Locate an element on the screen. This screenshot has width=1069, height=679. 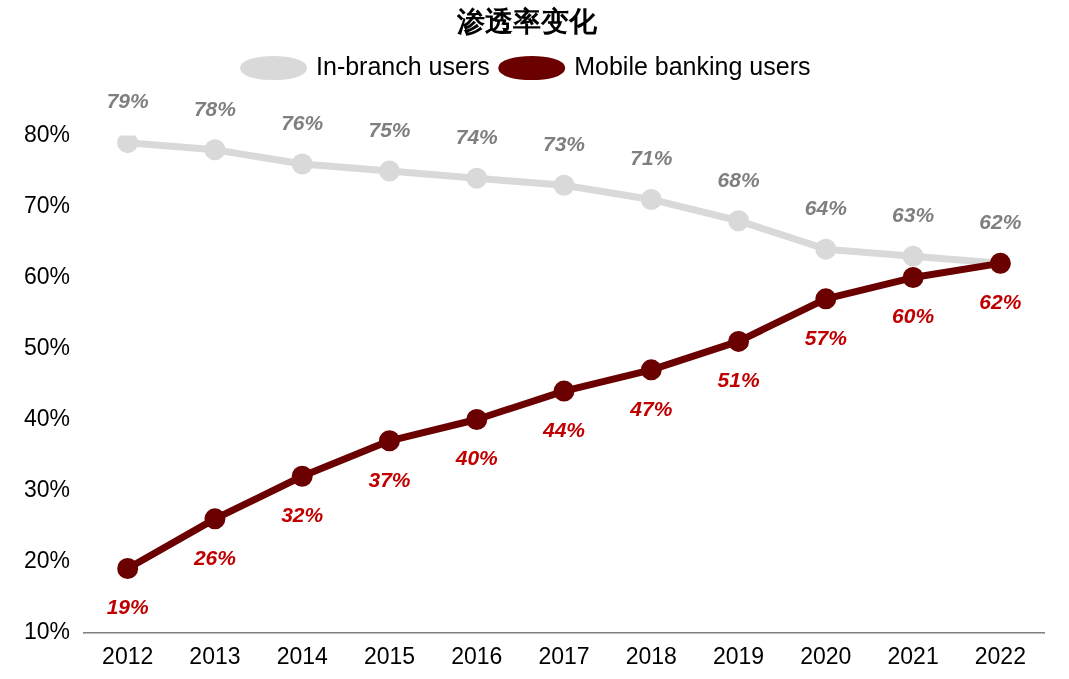
y-tick-label: 60% is located at coordinates (47, 275).